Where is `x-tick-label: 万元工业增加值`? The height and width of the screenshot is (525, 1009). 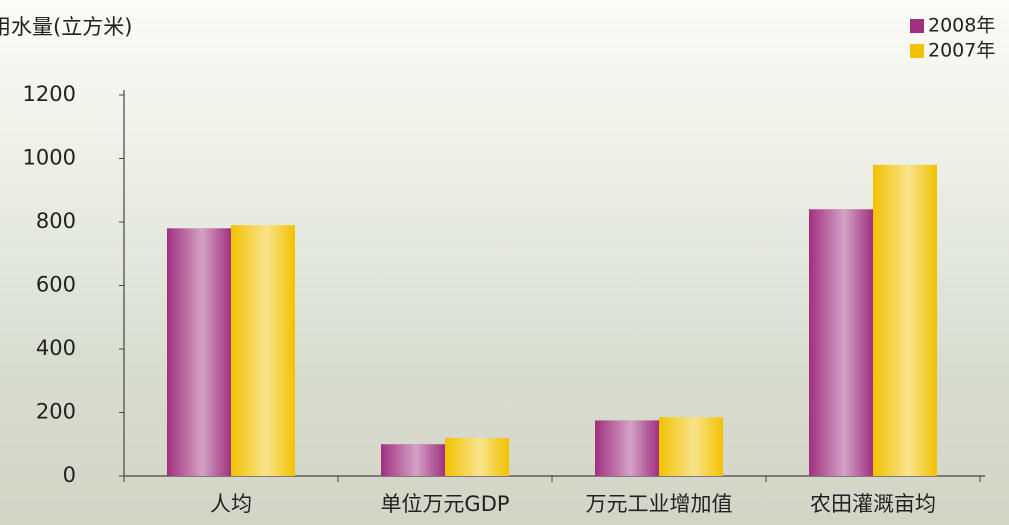
x-tick-label: 万元工业增加值 is located at coordinates (659, 504).